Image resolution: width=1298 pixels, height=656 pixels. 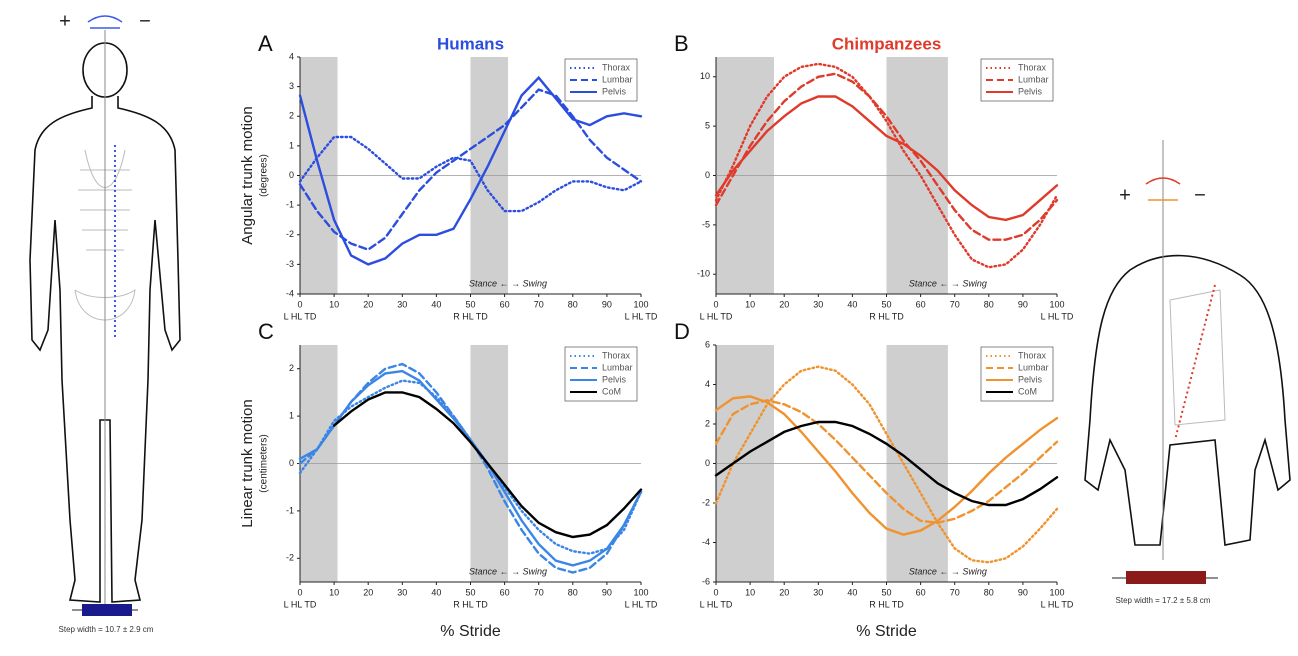 I want to click on y-tick-label: 2, so click(x=707, y=423).